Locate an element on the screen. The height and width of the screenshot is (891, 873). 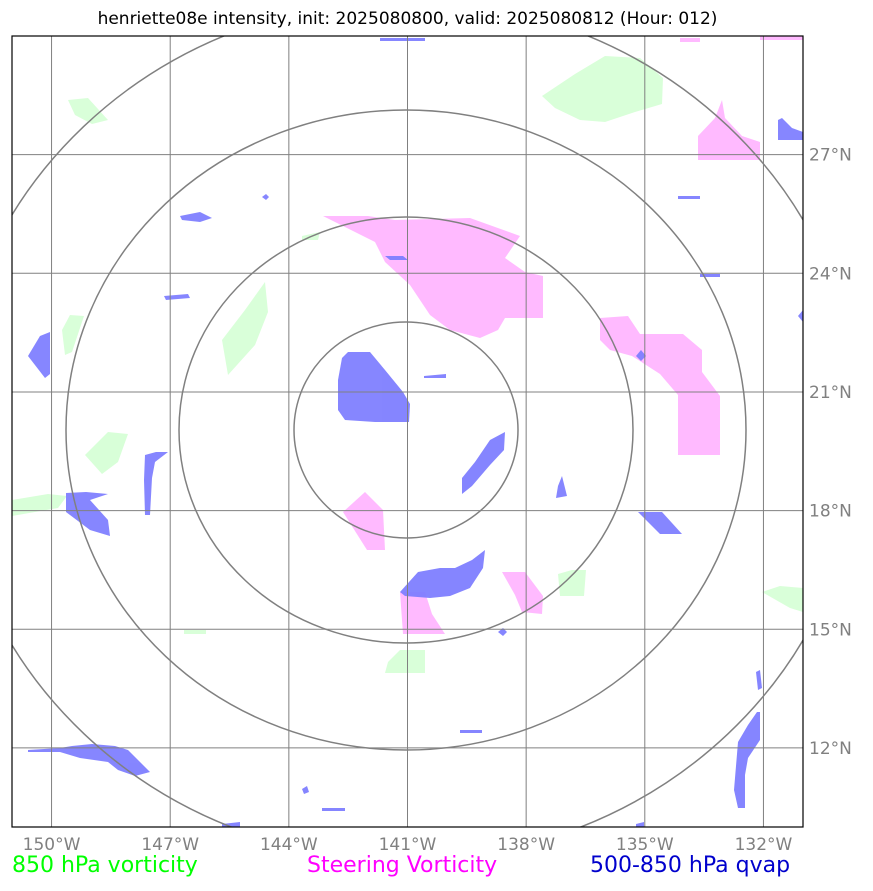
latitude-tick-label: 15°N is located at coordinates (830, 630).